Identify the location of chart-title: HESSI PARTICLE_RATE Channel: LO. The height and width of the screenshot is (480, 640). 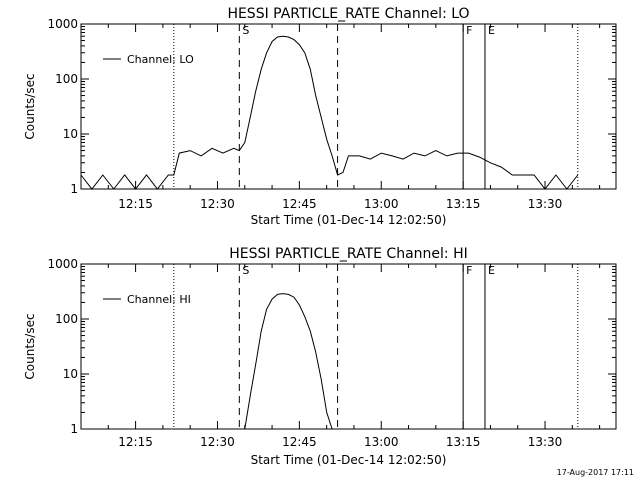
(348, 14).